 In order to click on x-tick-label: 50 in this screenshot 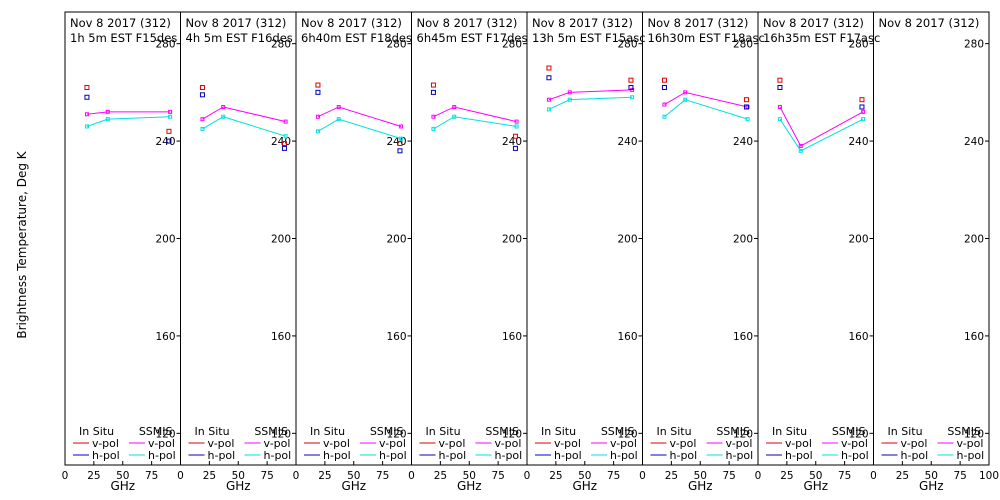, I will do `click(584, 476)`.